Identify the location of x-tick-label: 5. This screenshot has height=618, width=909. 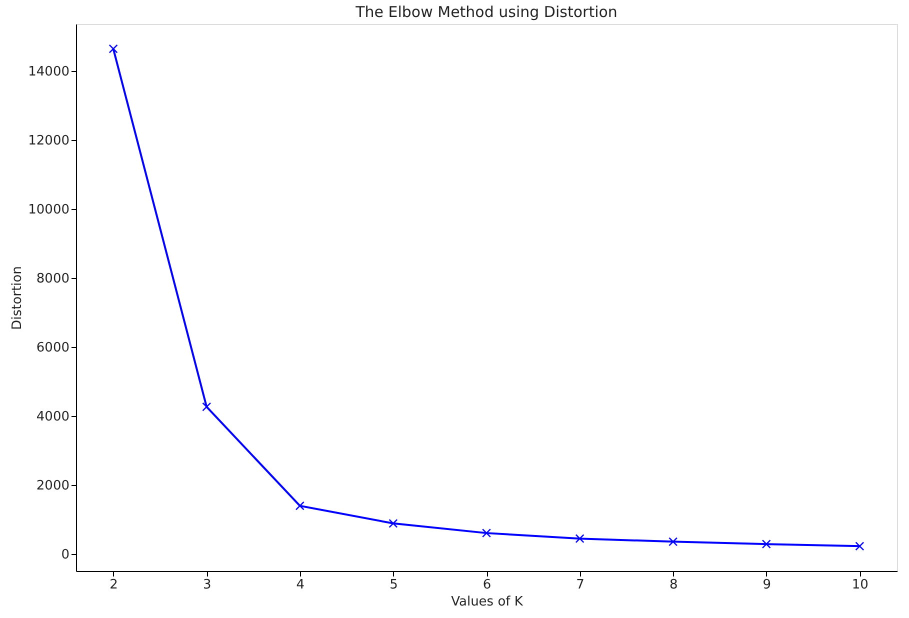
(394, 585).